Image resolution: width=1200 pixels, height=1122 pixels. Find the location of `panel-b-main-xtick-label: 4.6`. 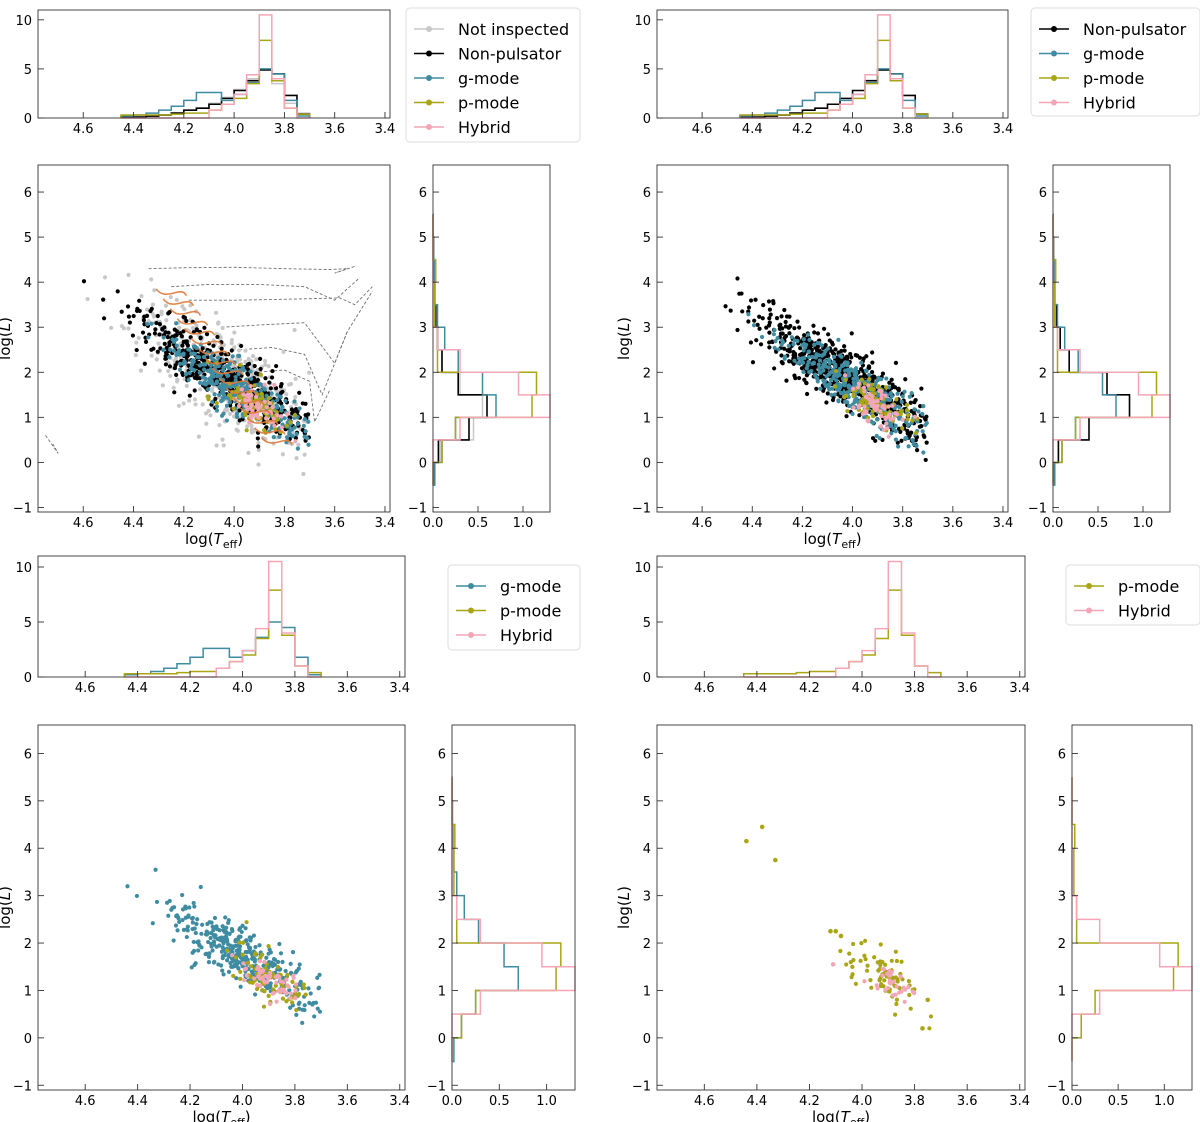

panel-b-main-xtick-label: 4.6 is located at coordinates (702, 523).